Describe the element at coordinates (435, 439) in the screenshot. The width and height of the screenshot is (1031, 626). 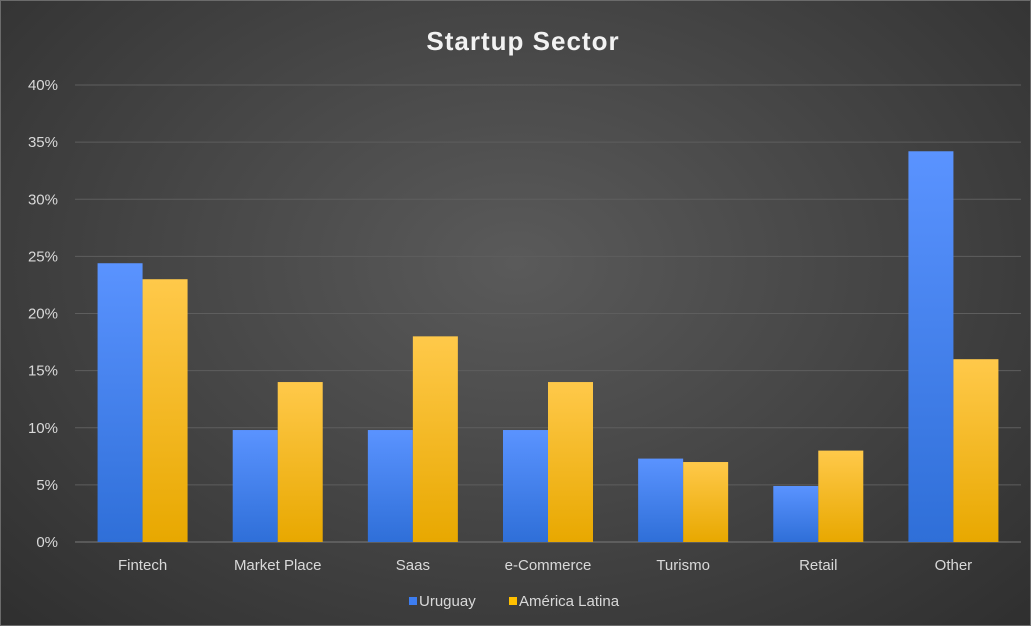
I see `bar-am-rica-latina-saas` at that location.